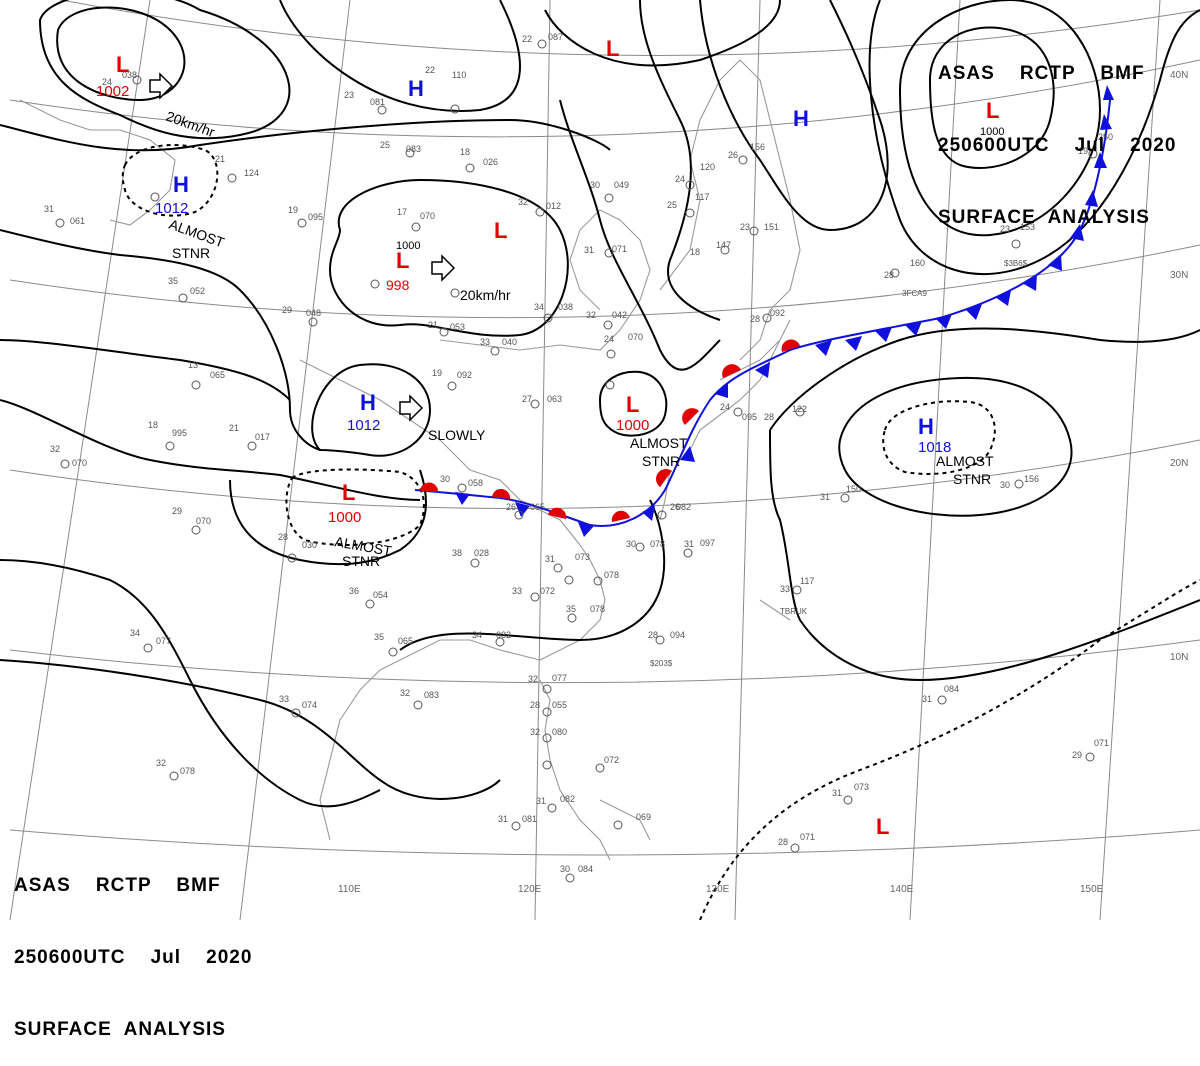 This screenshot has height=1066, width=1200. Describe the element at coordinates (914, 293) in the screenshot. I see `ship-callsign: 3FCA9` at that location.